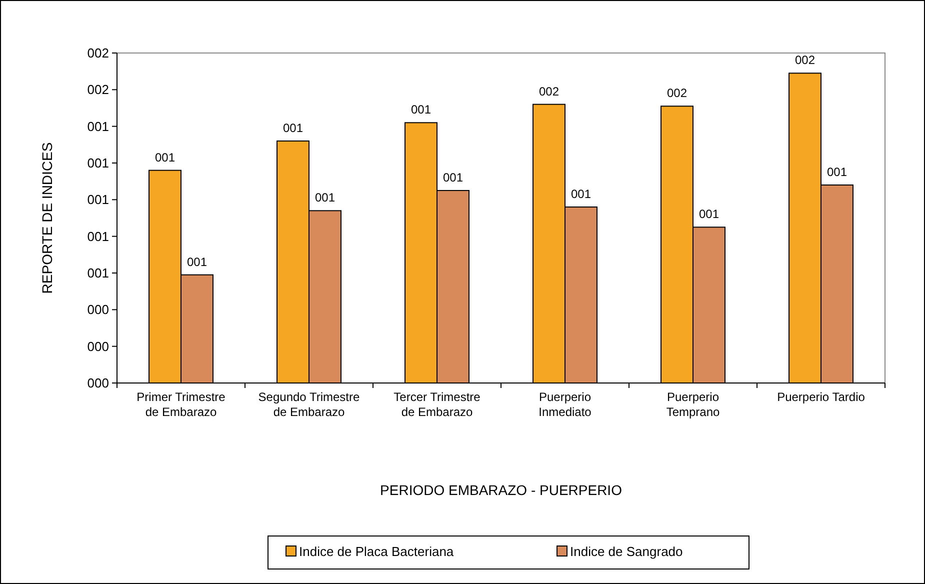  Describe the element at coordinates (47, 218) in the screenshot. I see `y-axis-title: REPORTE DE INDICES` at that location.